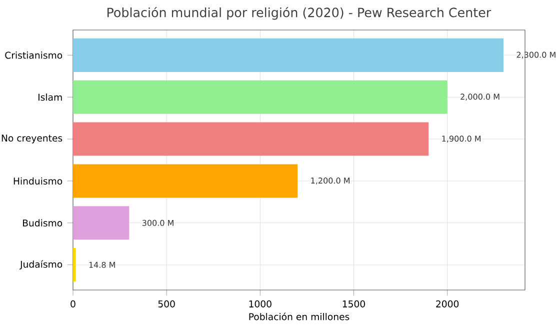 This screenshot has width=560, height=336. I want to click on data-label: 14.8 M, so click(102, 265).